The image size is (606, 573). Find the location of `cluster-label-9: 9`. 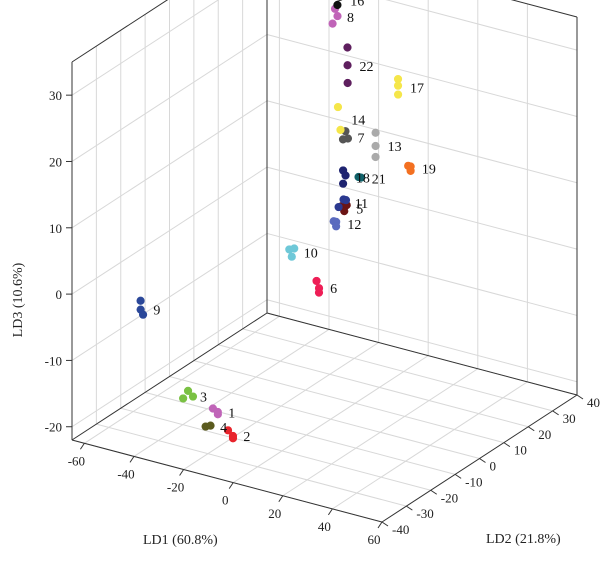

cluster-label-9: 9 is located at coordinates (156, 310).